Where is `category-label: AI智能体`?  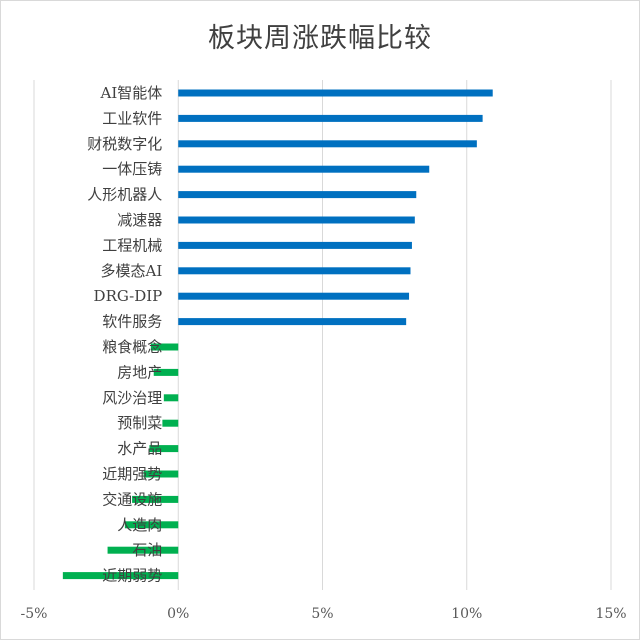 category-label: AI智能体 is located at coordinates (130, 93).